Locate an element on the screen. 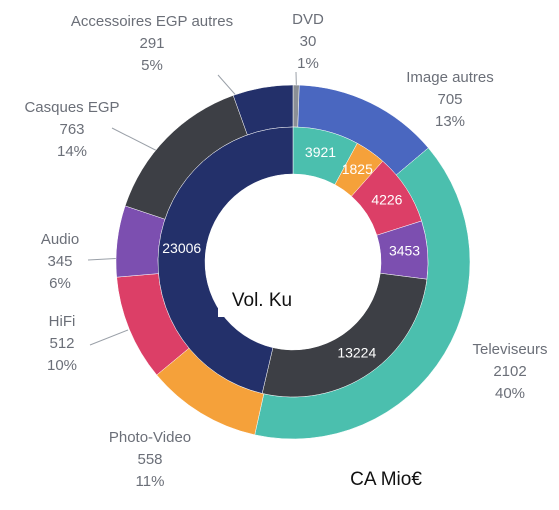 The height and width of the screenshot is (510, 559). category-label: HiFi is located at coordinates (62, 321).